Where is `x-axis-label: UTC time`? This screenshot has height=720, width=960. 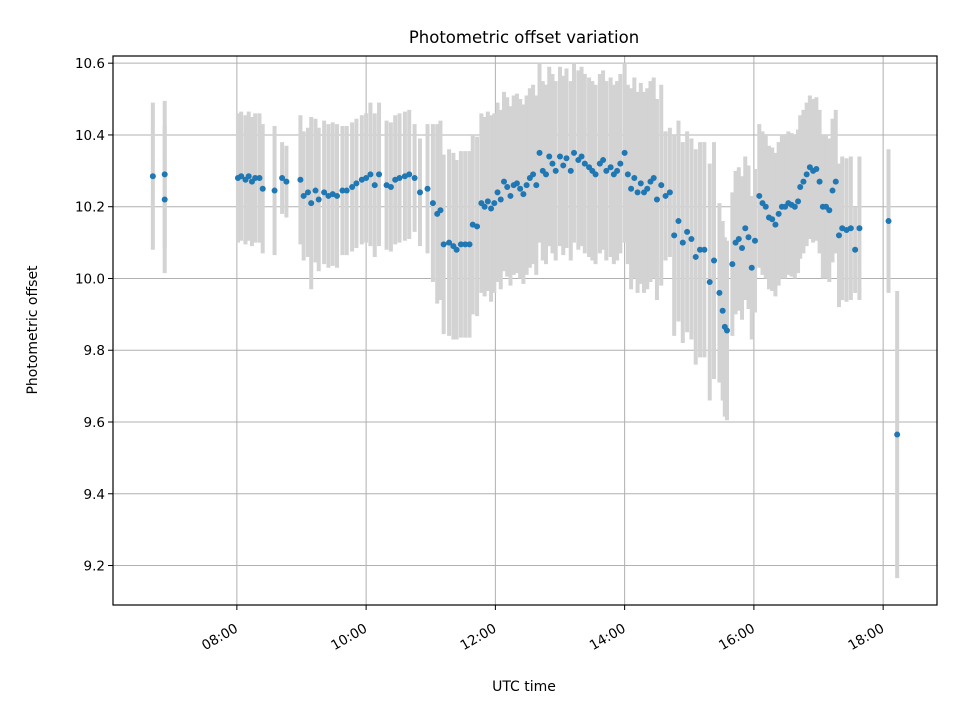 x-axis-label: UTC time is located at coordinates (524, 687).